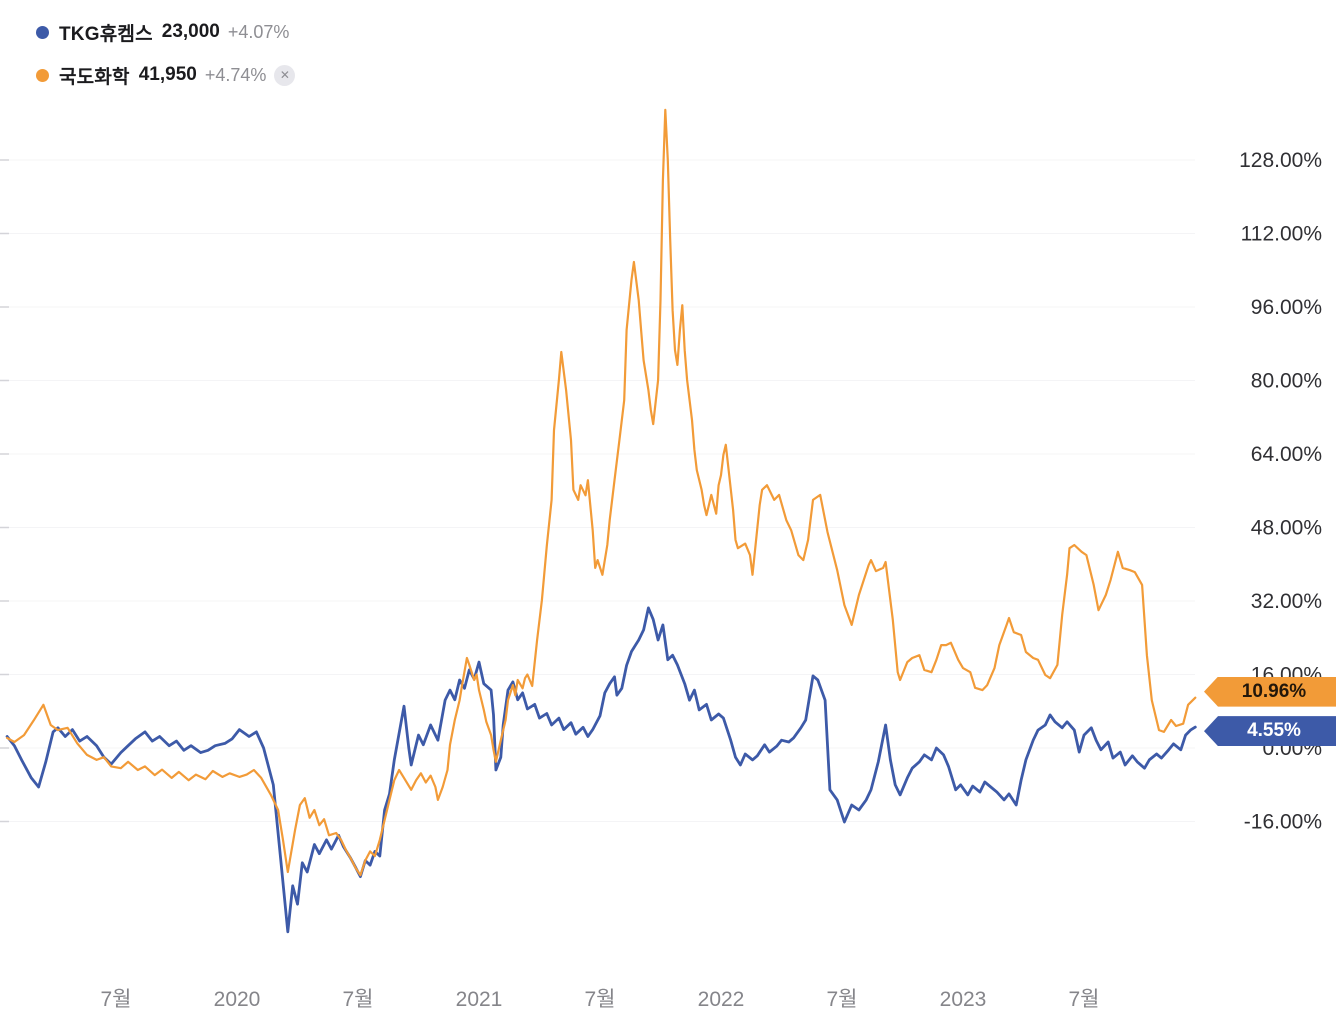 The image size is (1336, 1024). Describe the element at coordinates (1286, 381) in the screenshot. I see `y-axis-label: 80.00%` at that location.